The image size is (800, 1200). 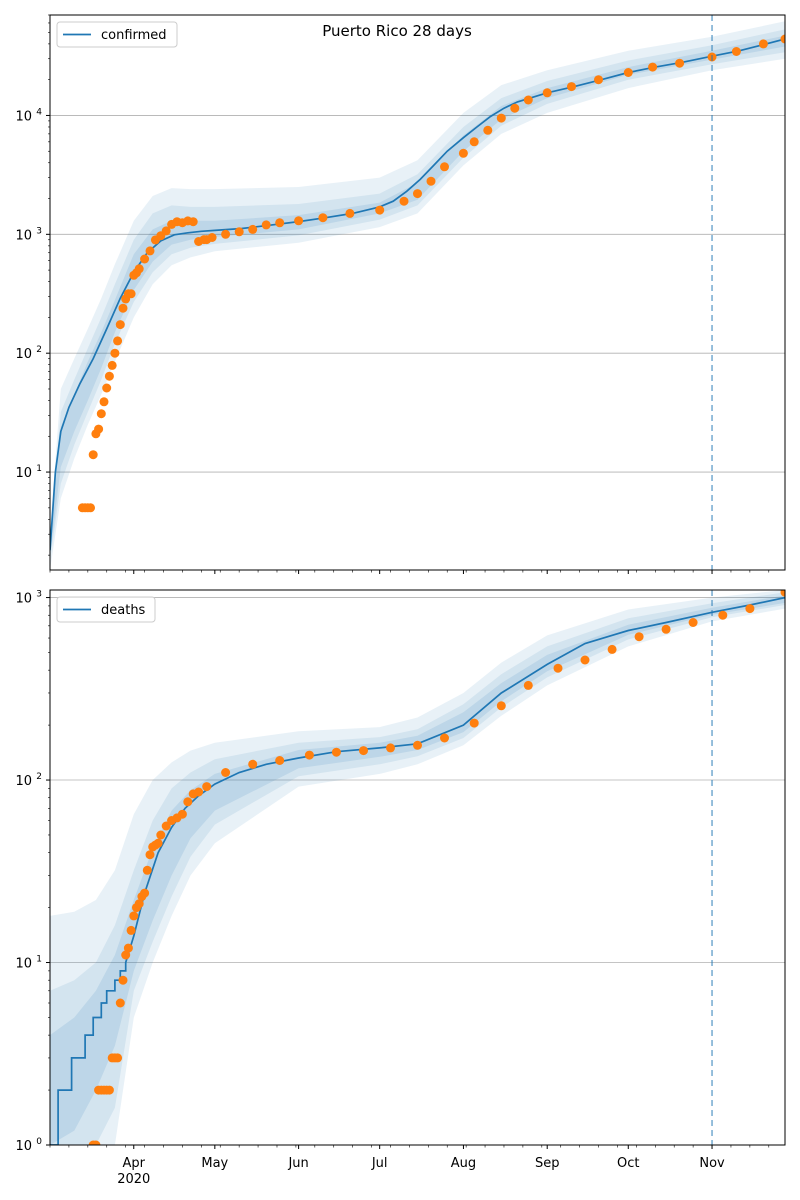 What do you see at coordinates (628, 1163) in the screenshot?
I see `x-tick-label: Oct` at bounding box center [628, 1163].